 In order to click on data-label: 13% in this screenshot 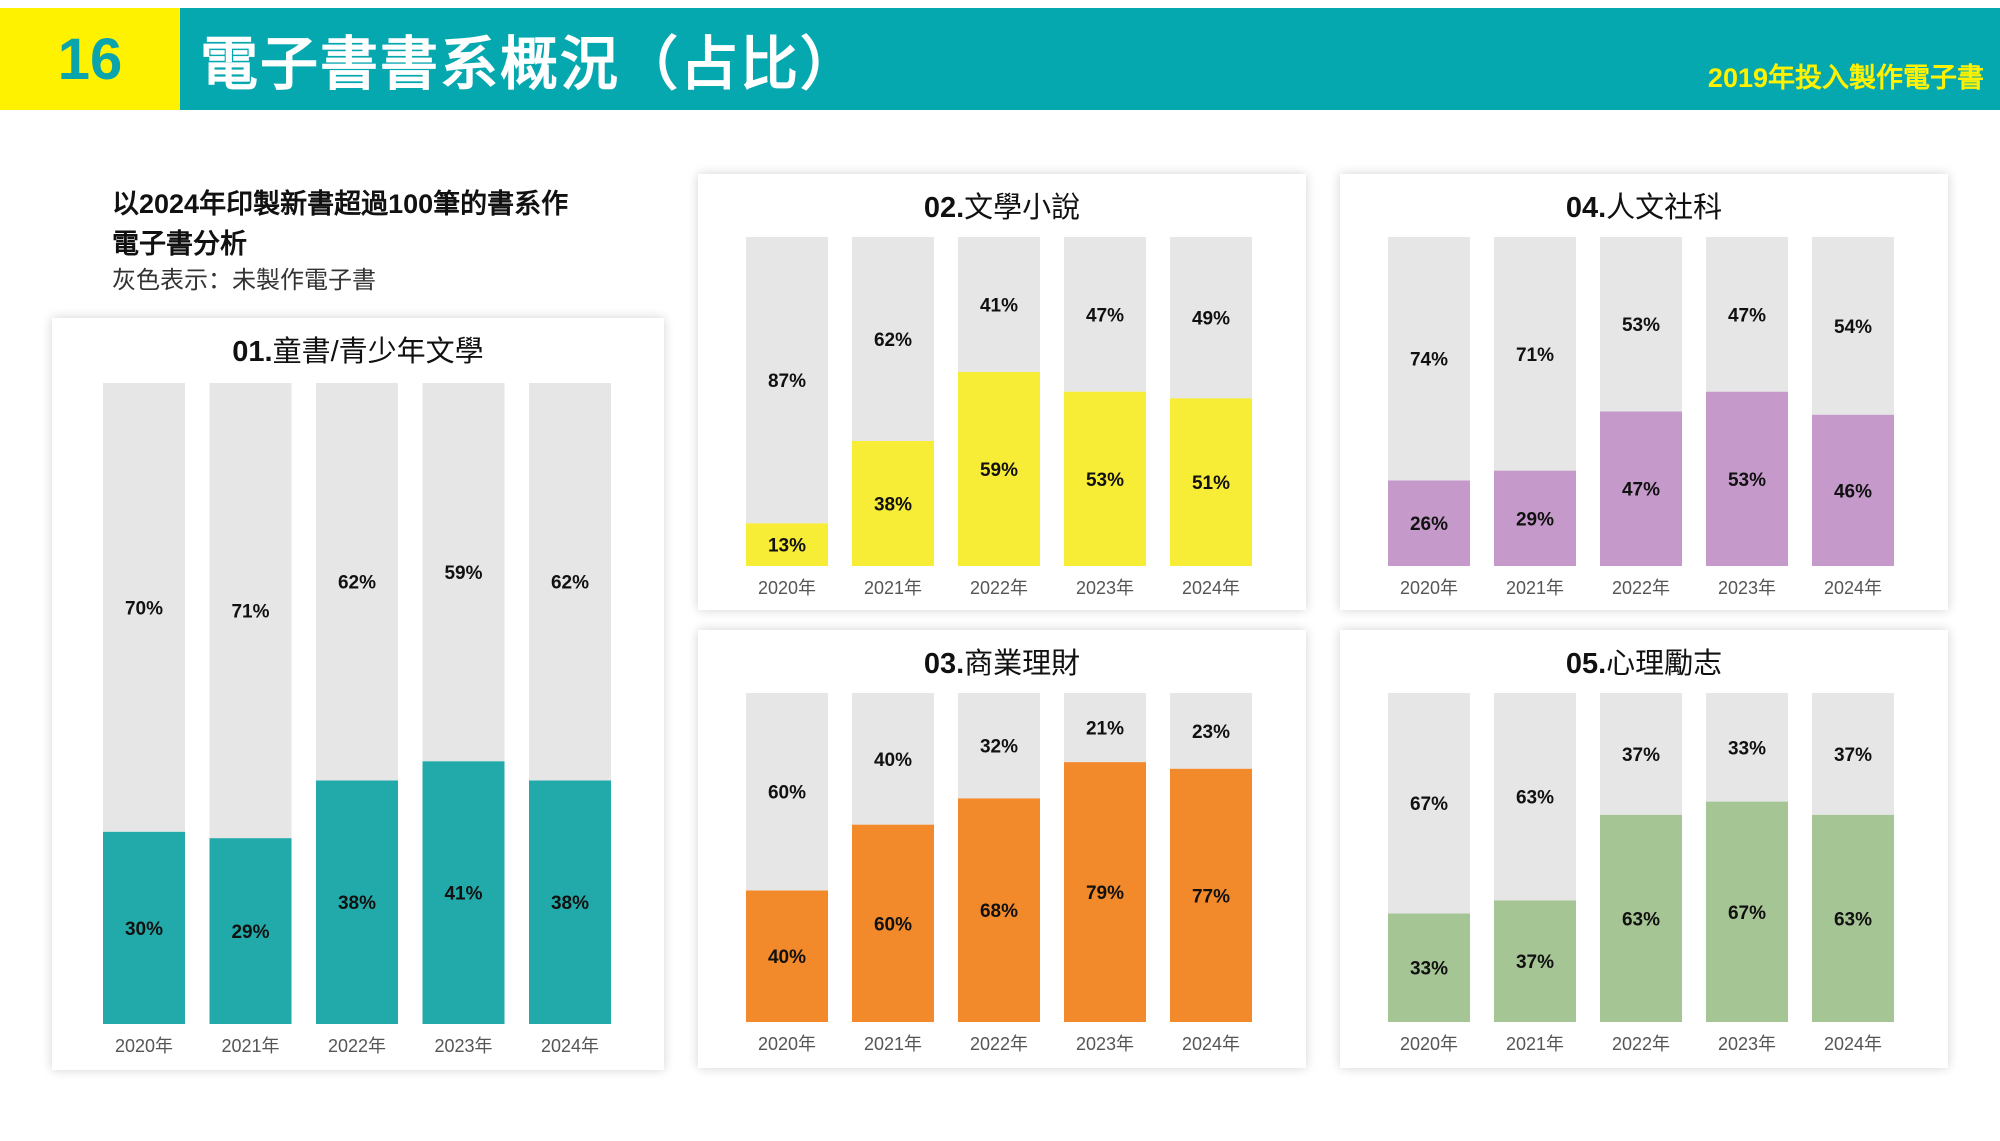, I will do `click(787, 546)`.